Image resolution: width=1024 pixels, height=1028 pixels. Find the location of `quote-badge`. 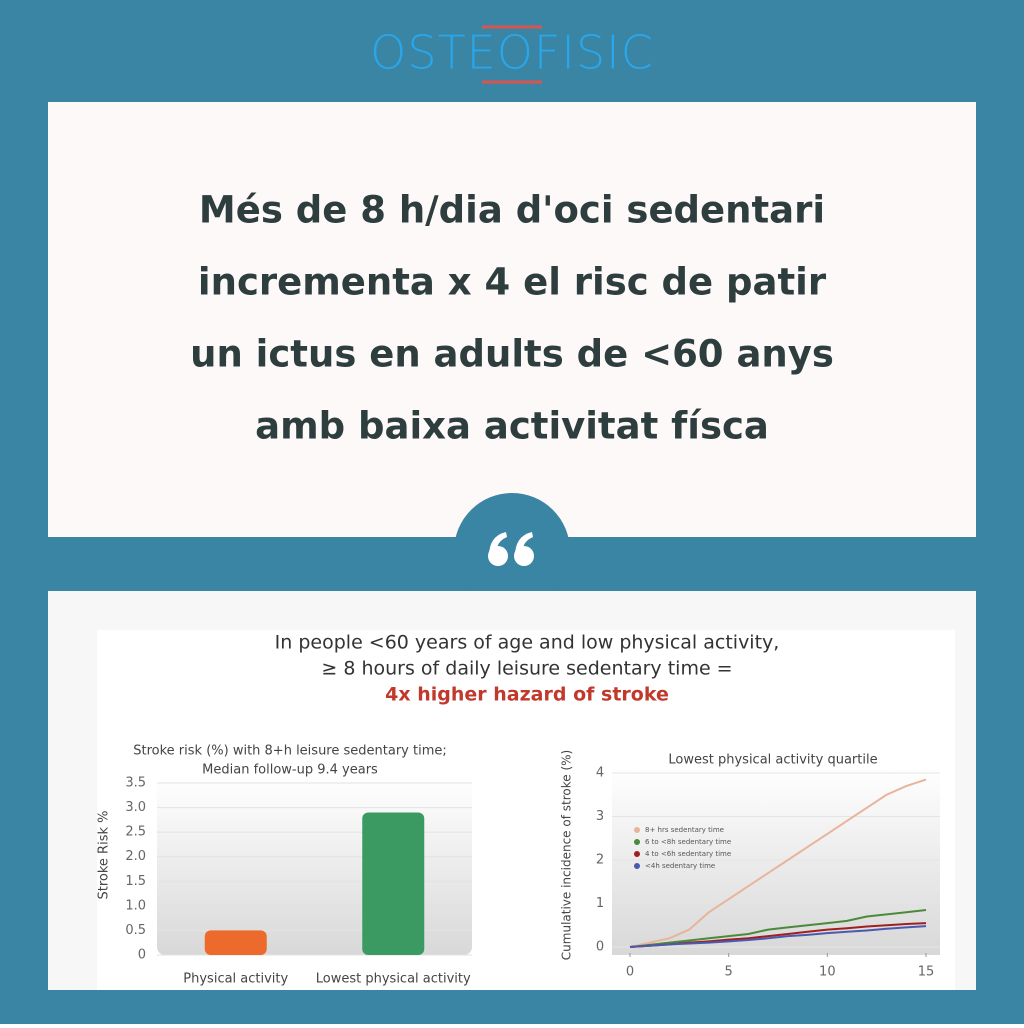

quote-badge is located at coordinates (512, 551).